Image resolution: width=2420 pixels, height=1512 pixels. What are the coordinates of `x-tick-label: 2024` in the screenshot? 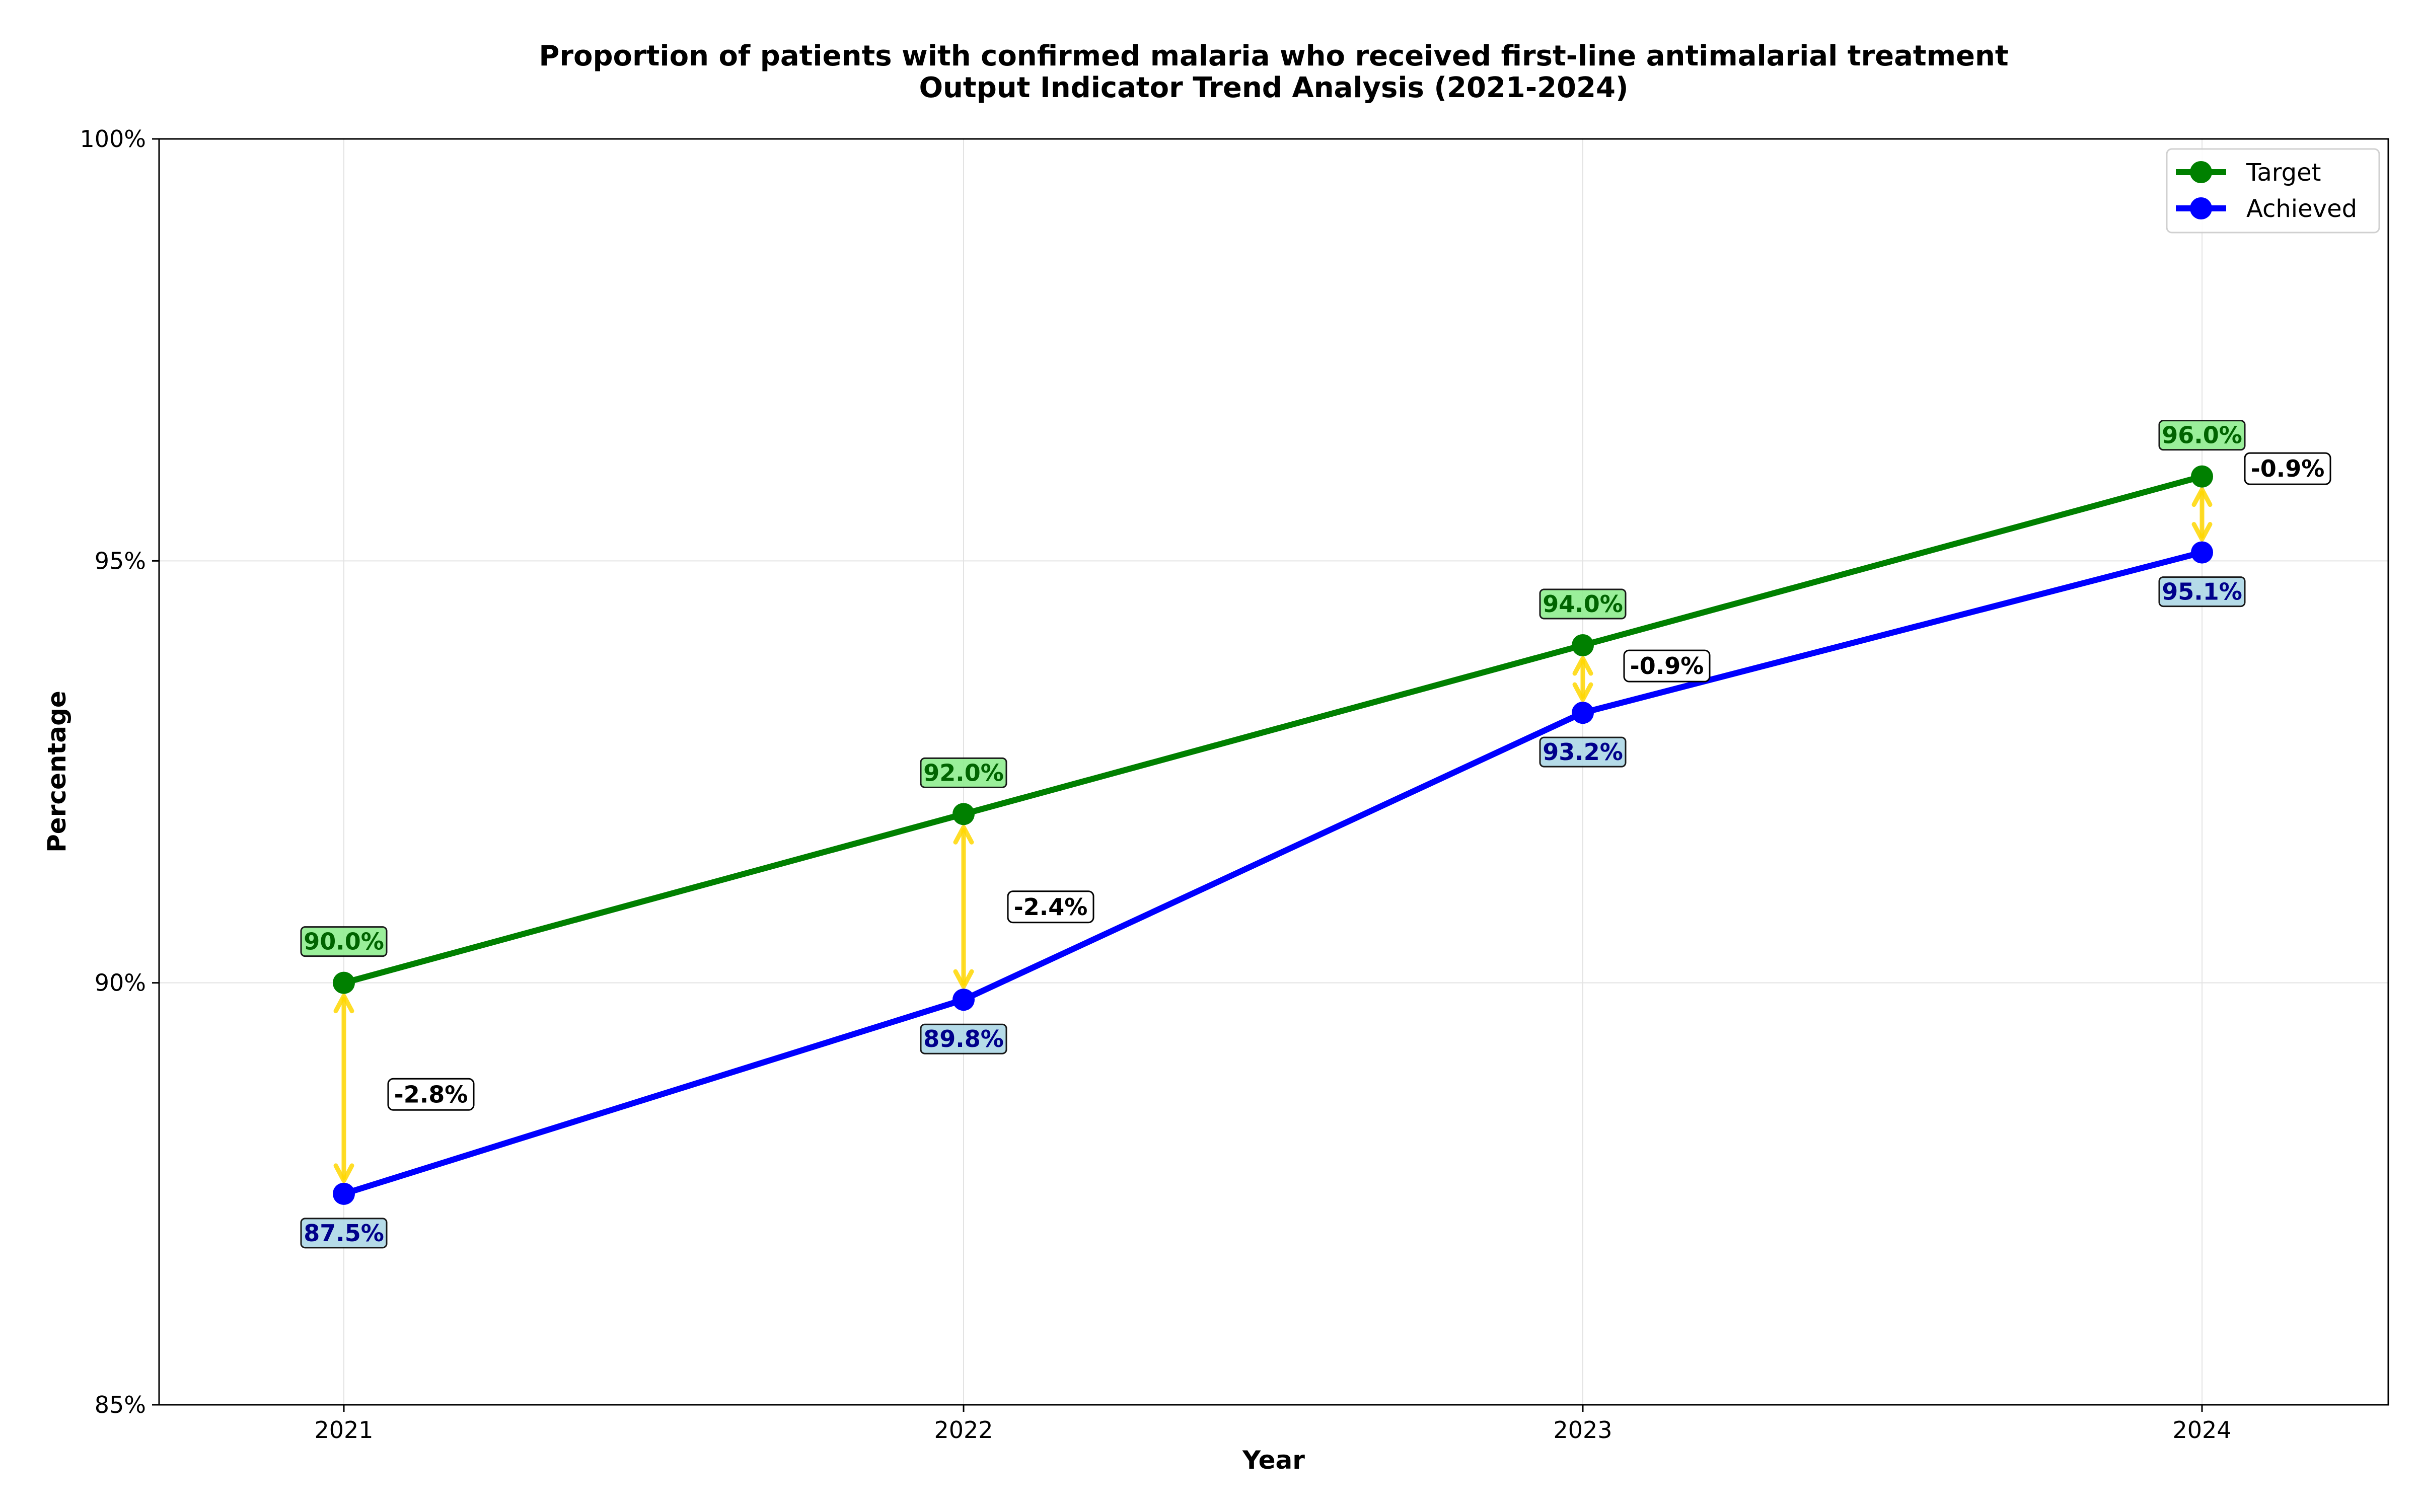 It's located at (2202, 1430).